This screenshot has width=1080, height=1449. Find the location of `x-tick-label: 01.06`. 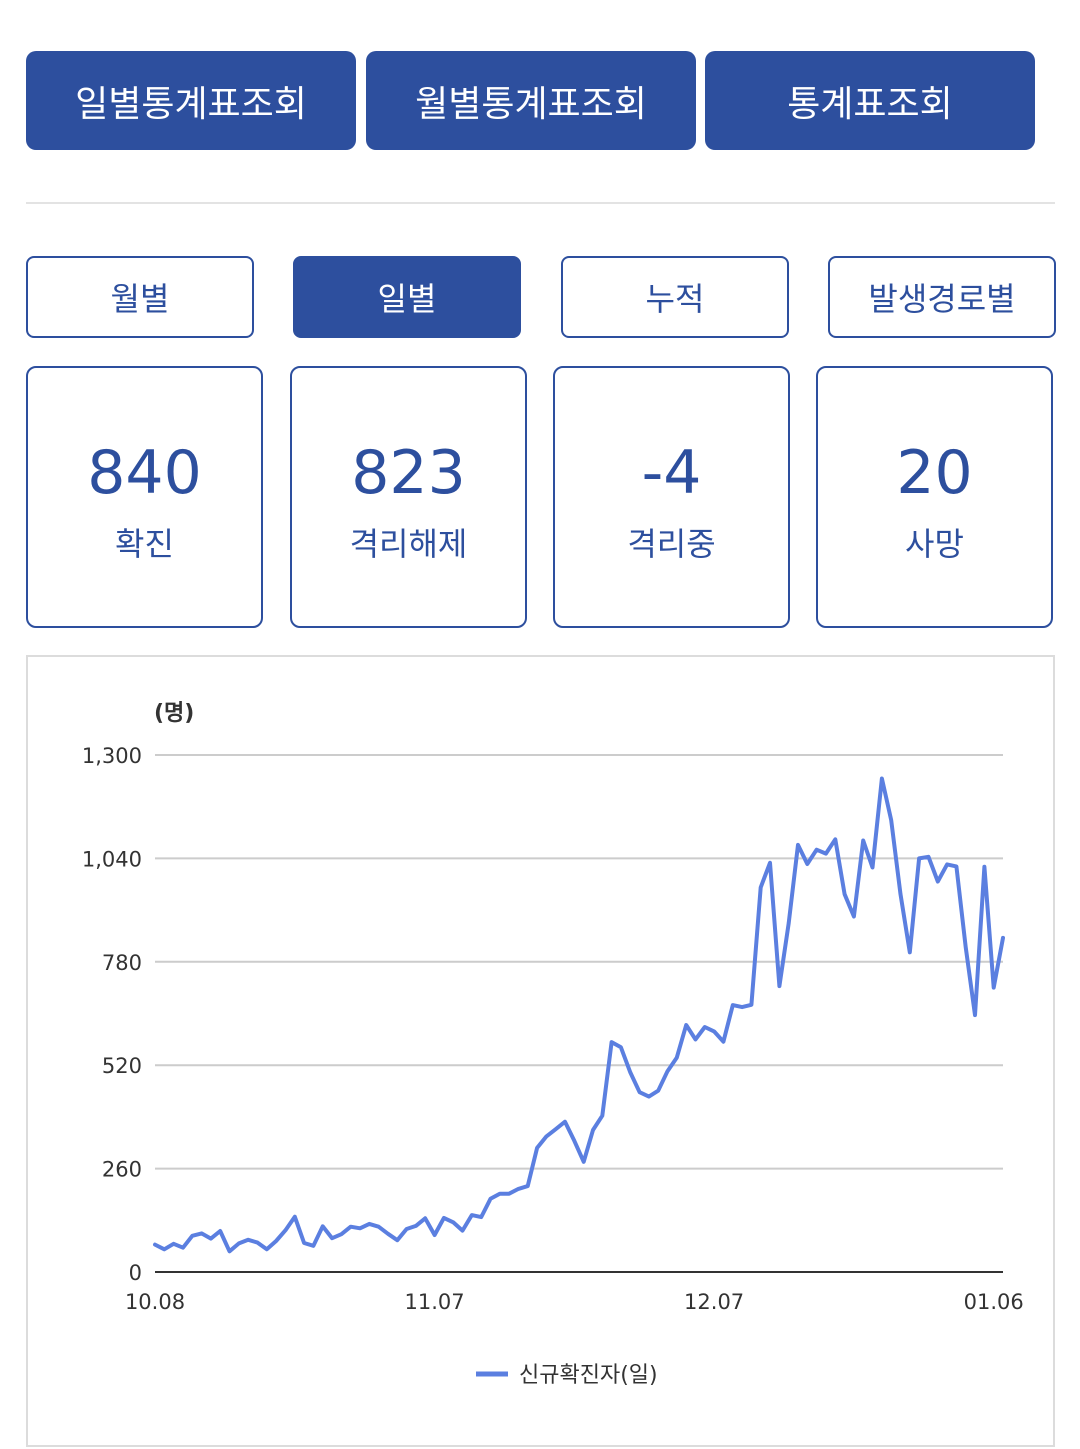

x-tick-label: 01.06 is located at coordinates (994, 1302).